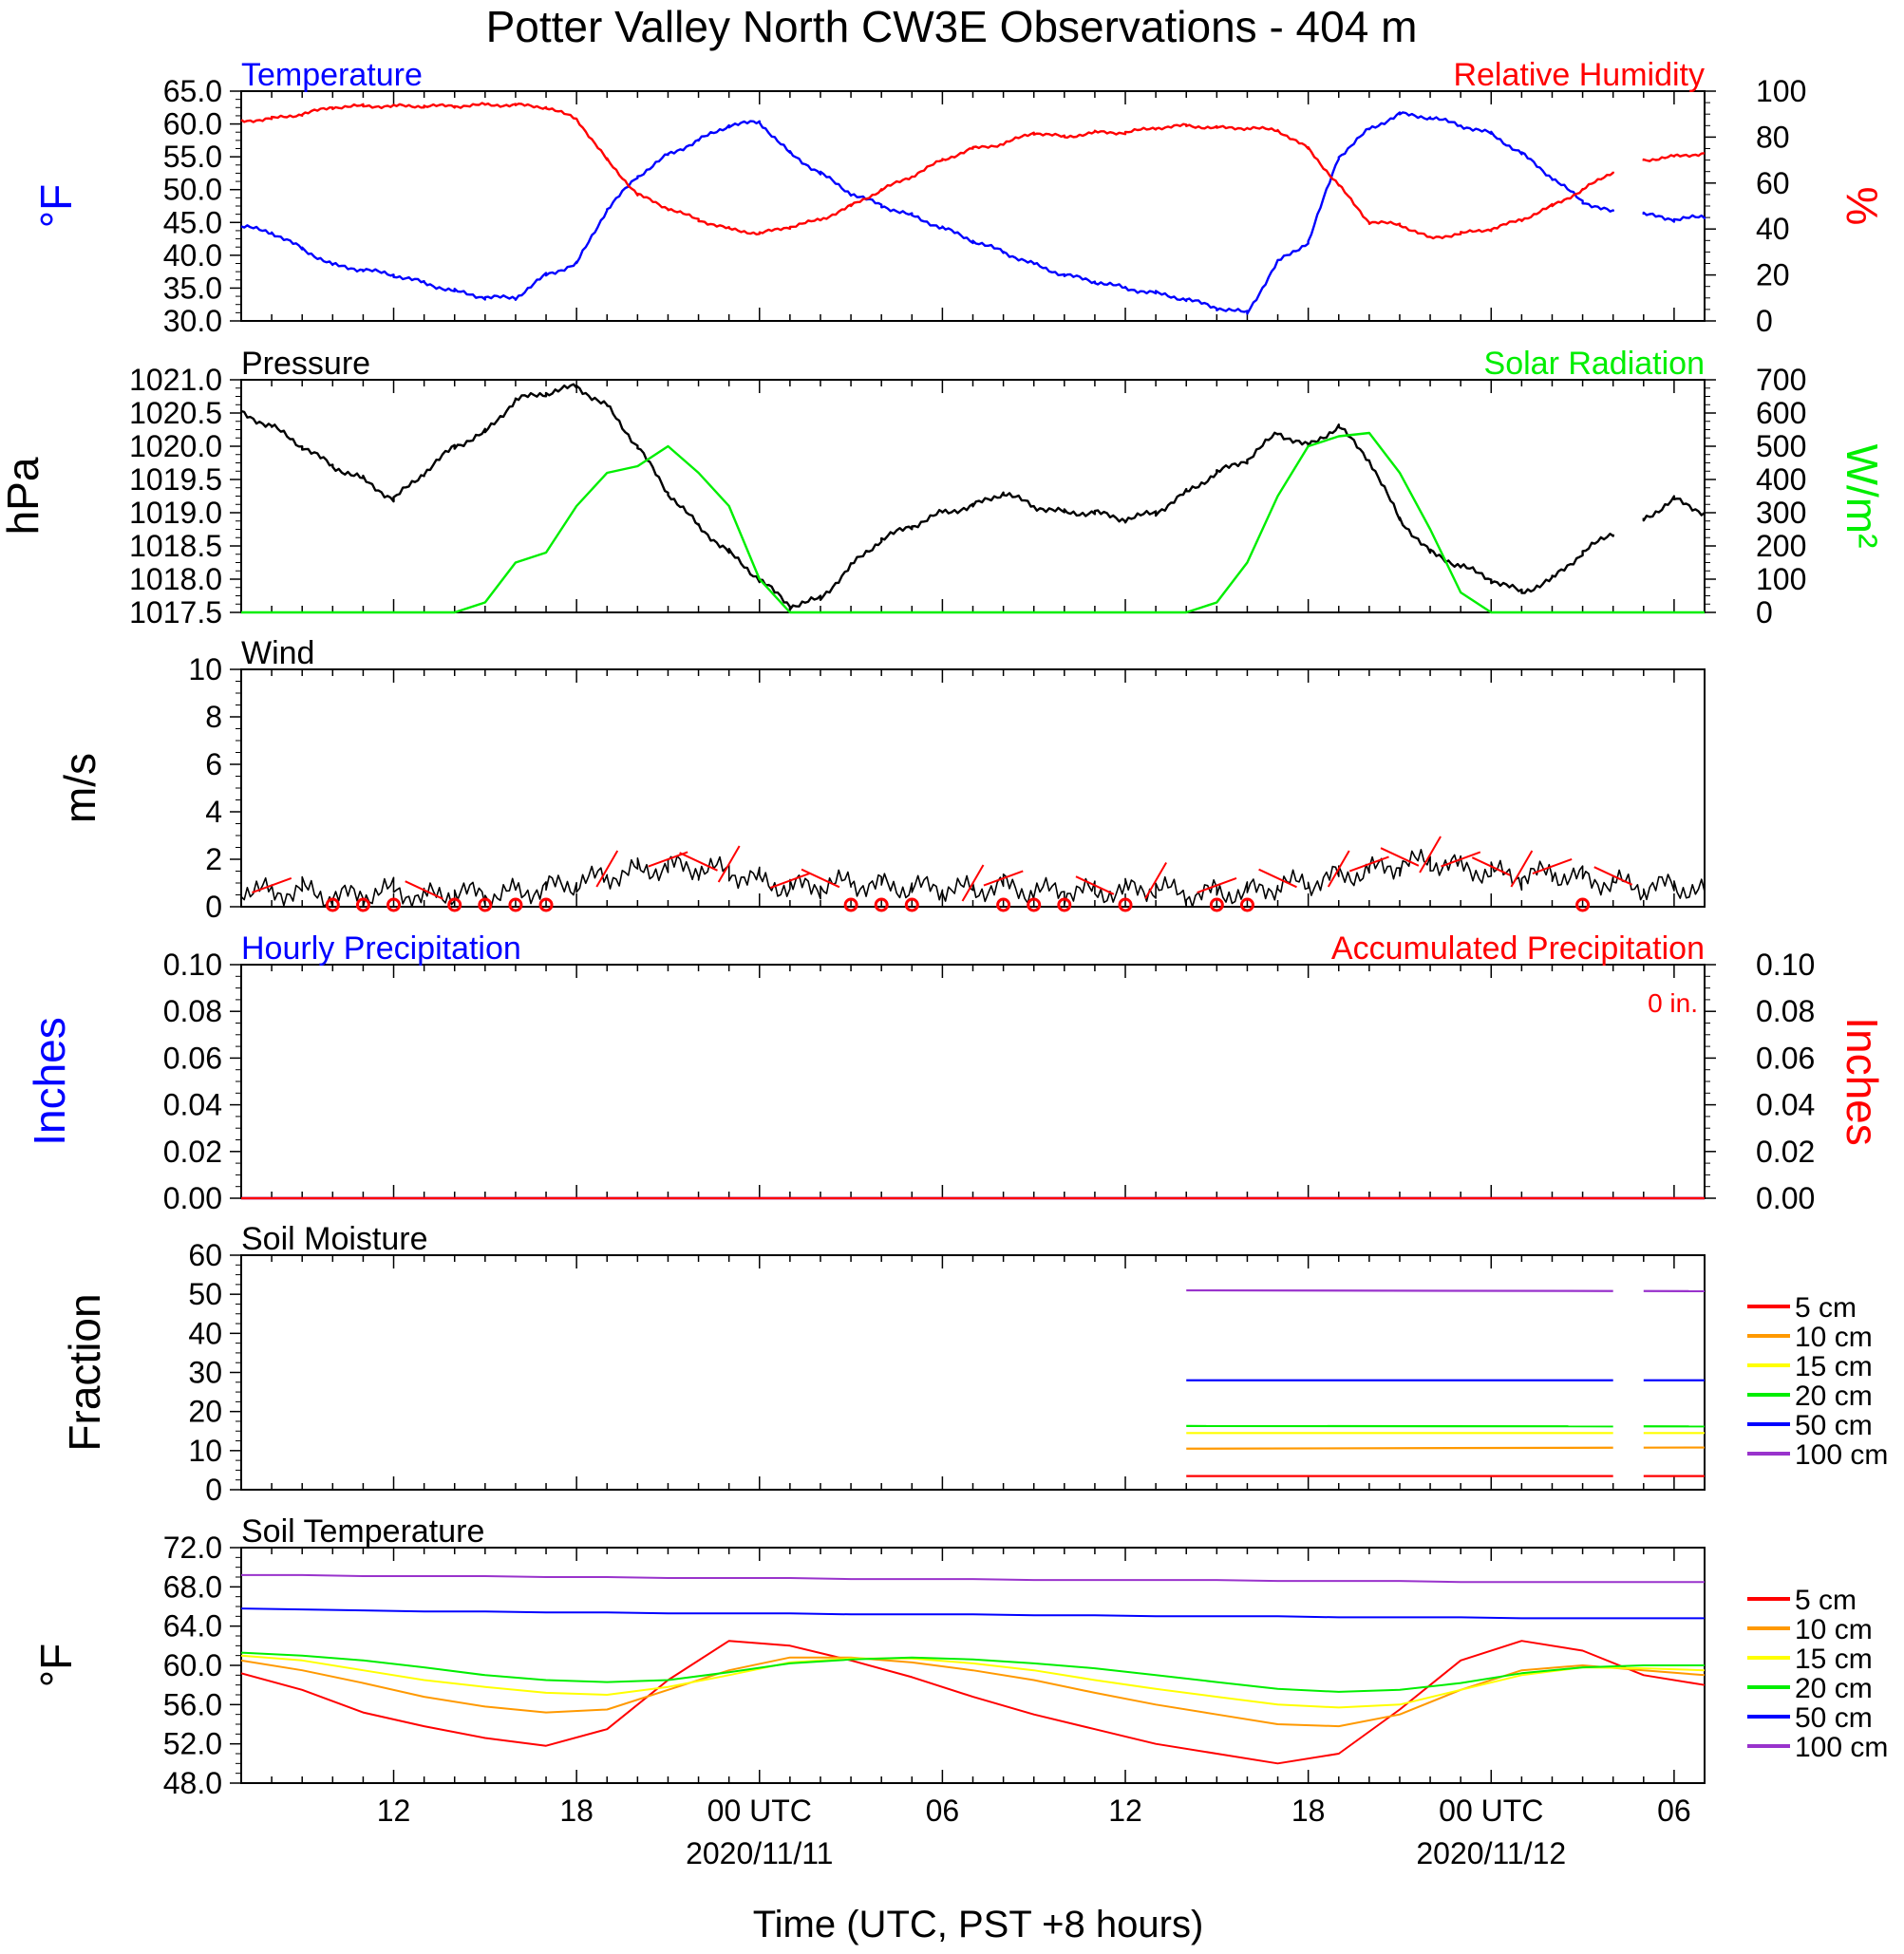  I want to click on y-tick-label: 4, so click(214, 812).